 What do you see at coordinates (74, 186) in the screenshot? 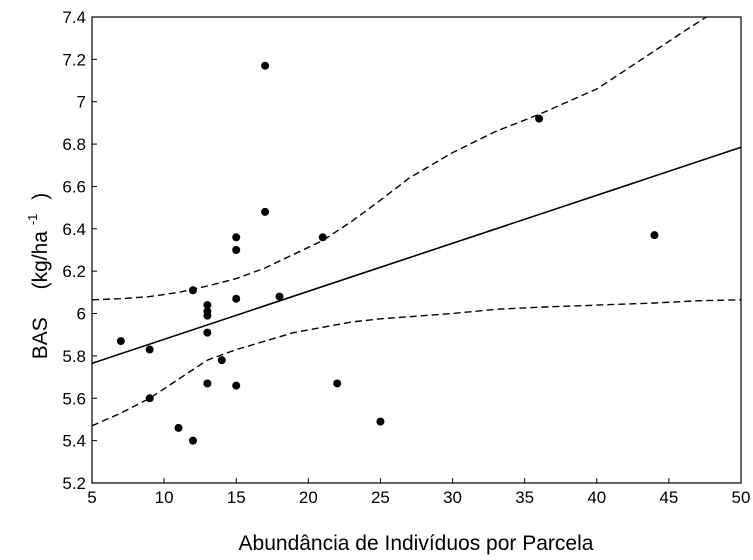
I see `y-tick-label: 6.6` at bounding box center [74, 186].